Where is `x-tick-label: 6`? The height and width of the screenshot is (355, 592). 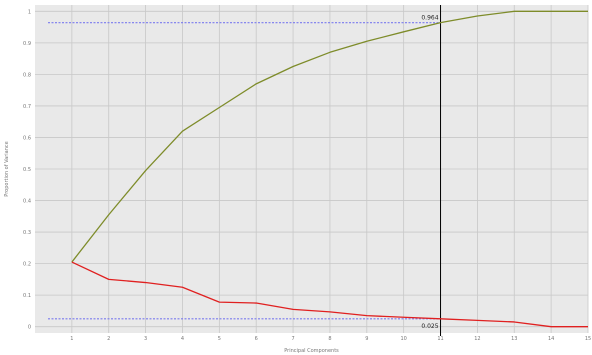 x-tick-label: 6 is located at coordinates (256, 339).